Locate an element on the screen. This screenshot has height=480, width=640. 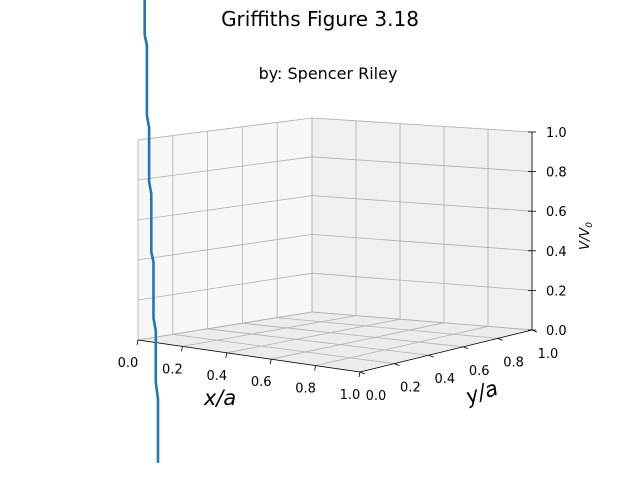
z-axis-label-group: V/V0 is located at coordinates (586, 236).